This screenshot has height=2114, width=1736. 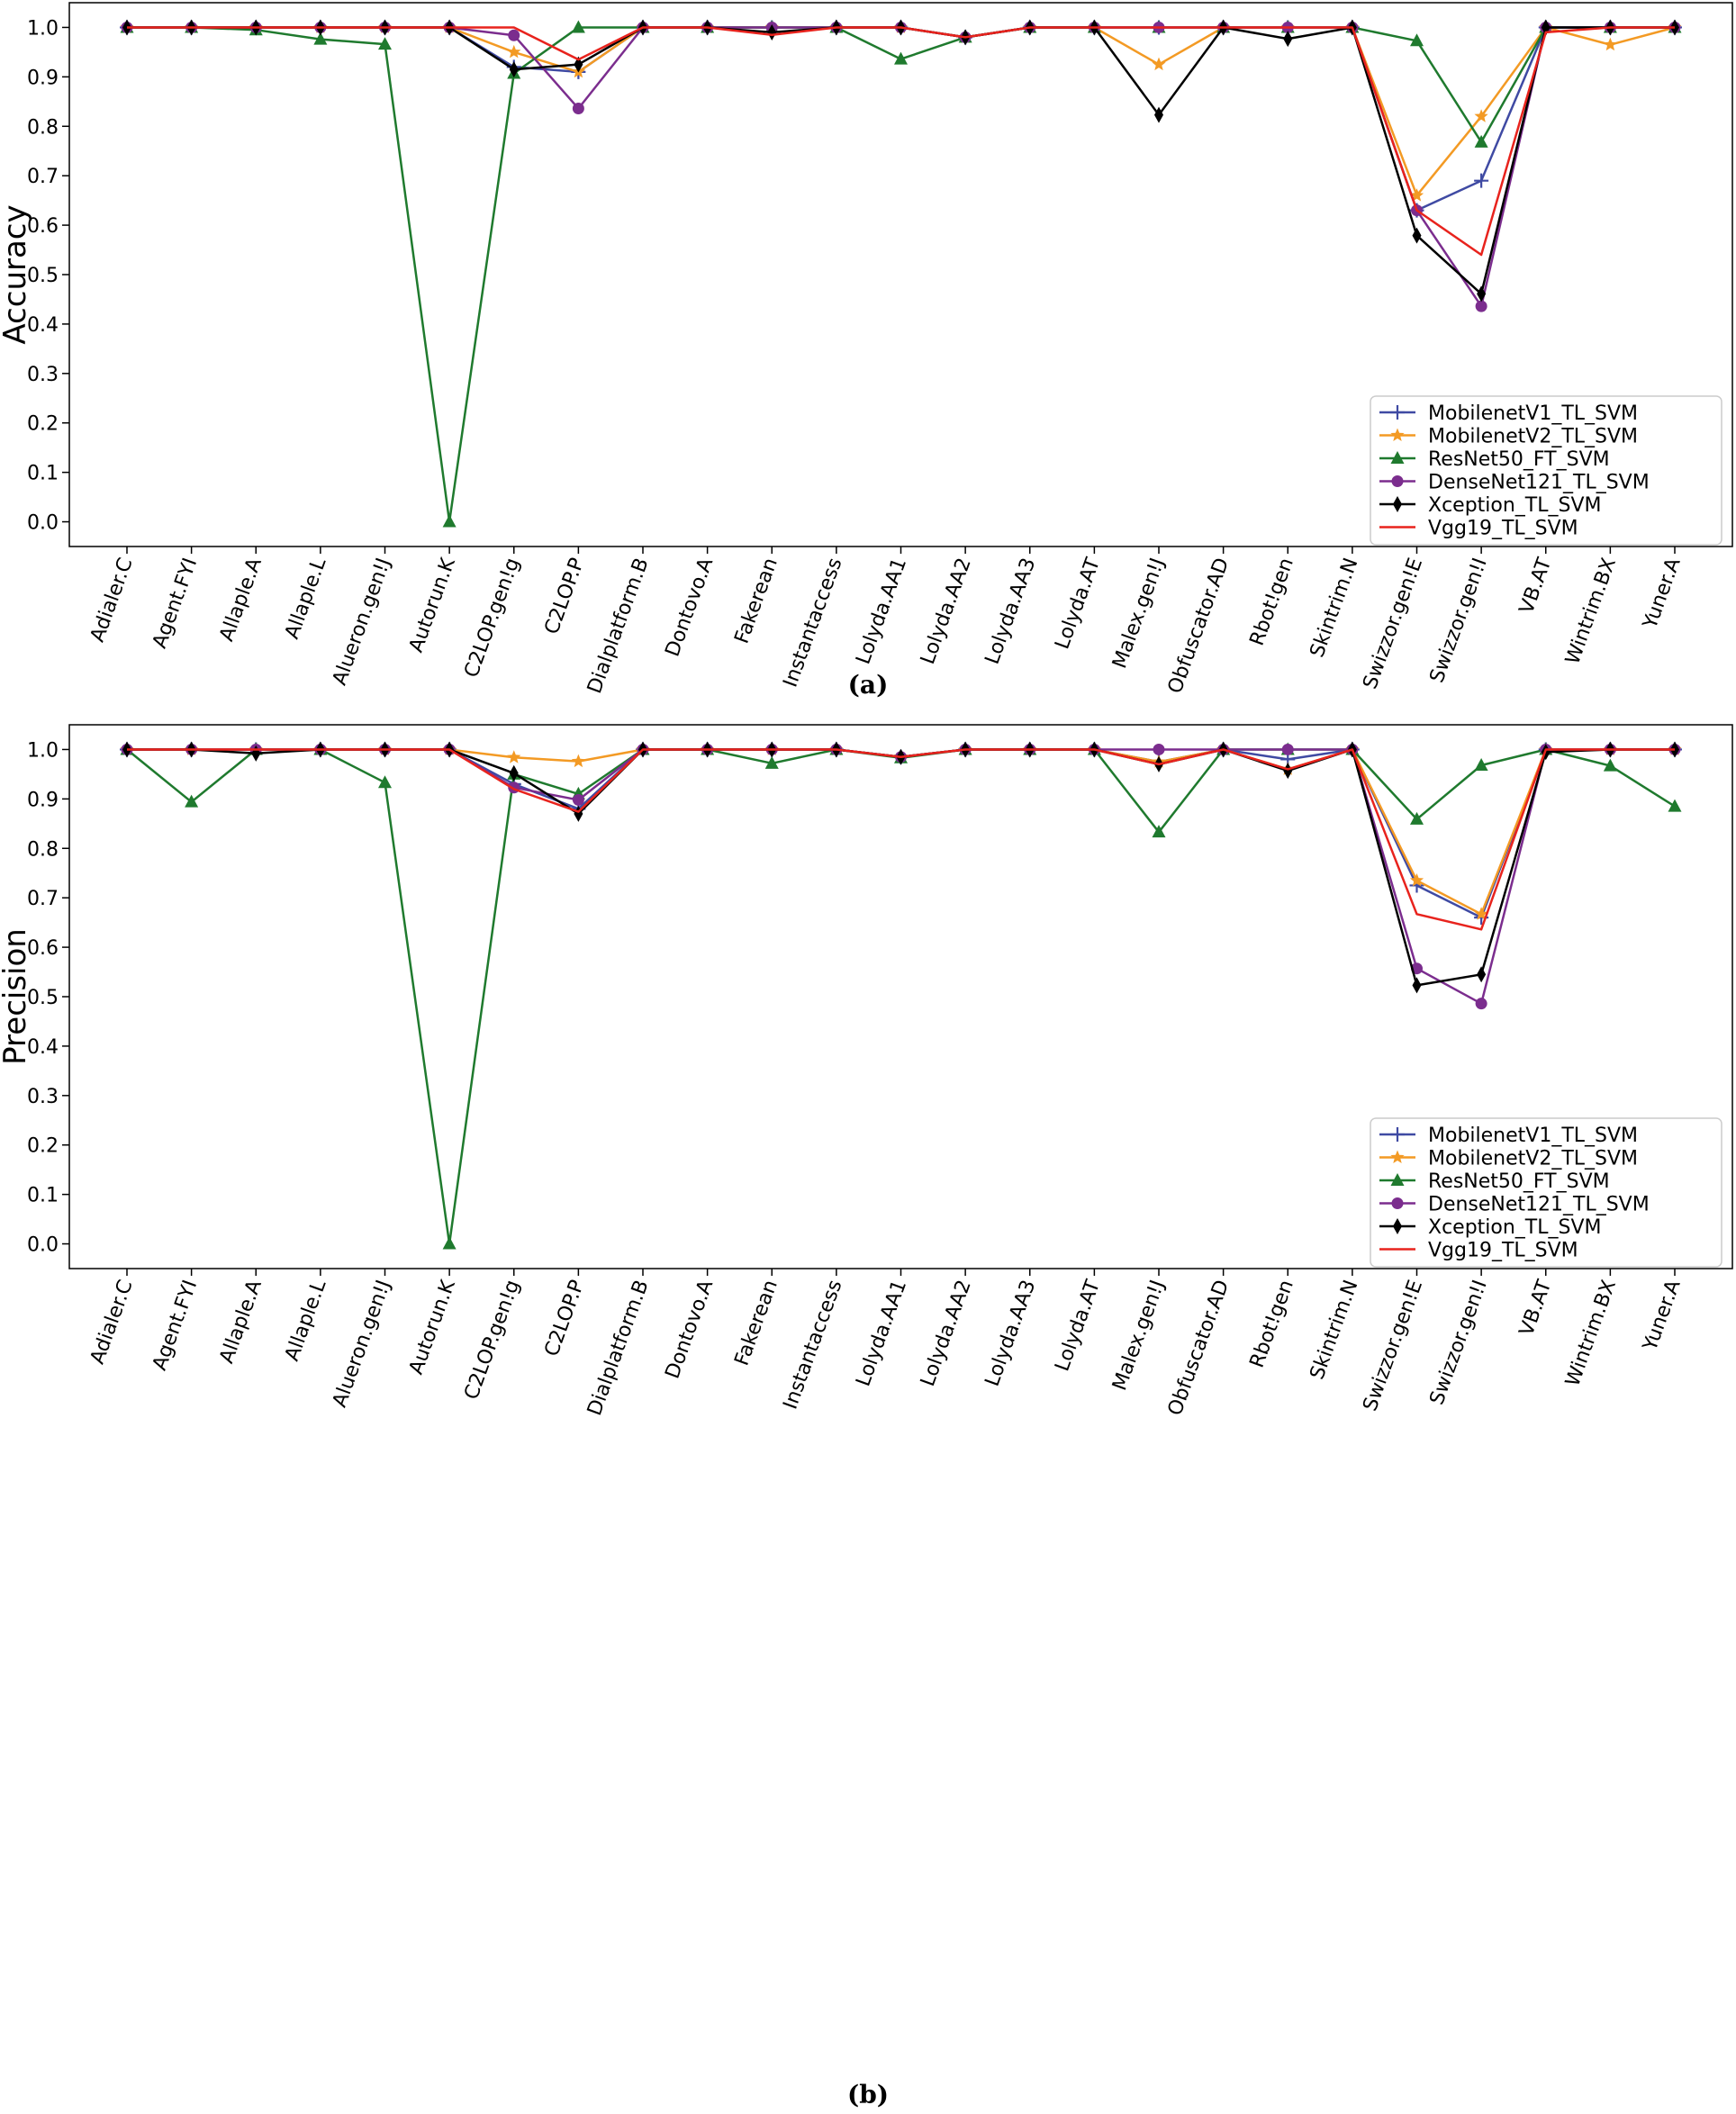 What do you see at coordinates (43, 523) in the screenshot?
I see `y-tick-label: 0.0` at bounding box center [43, 523].